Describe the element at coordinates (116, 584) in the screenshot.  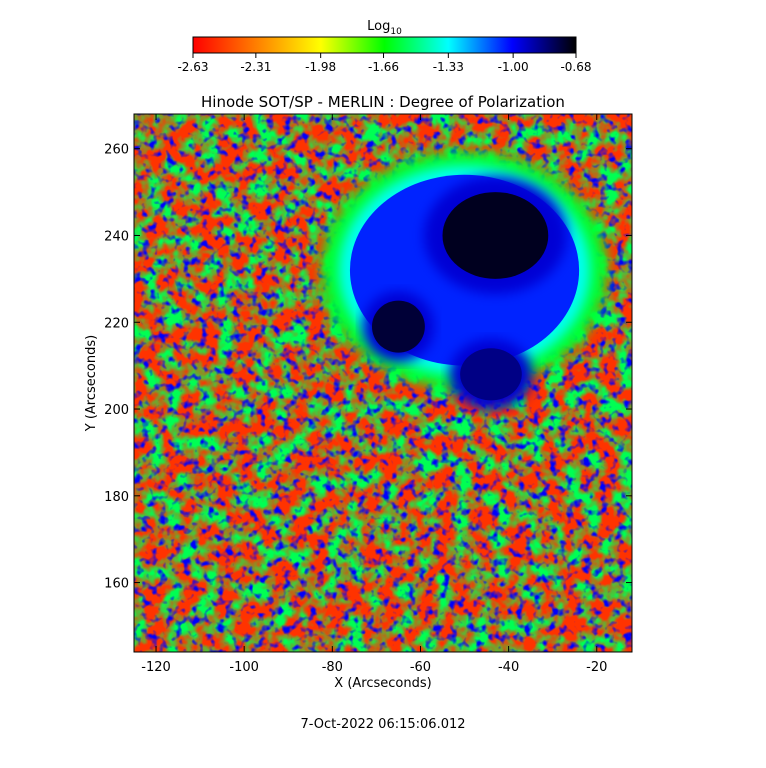
I see `y-tick-label: 160` at that location.